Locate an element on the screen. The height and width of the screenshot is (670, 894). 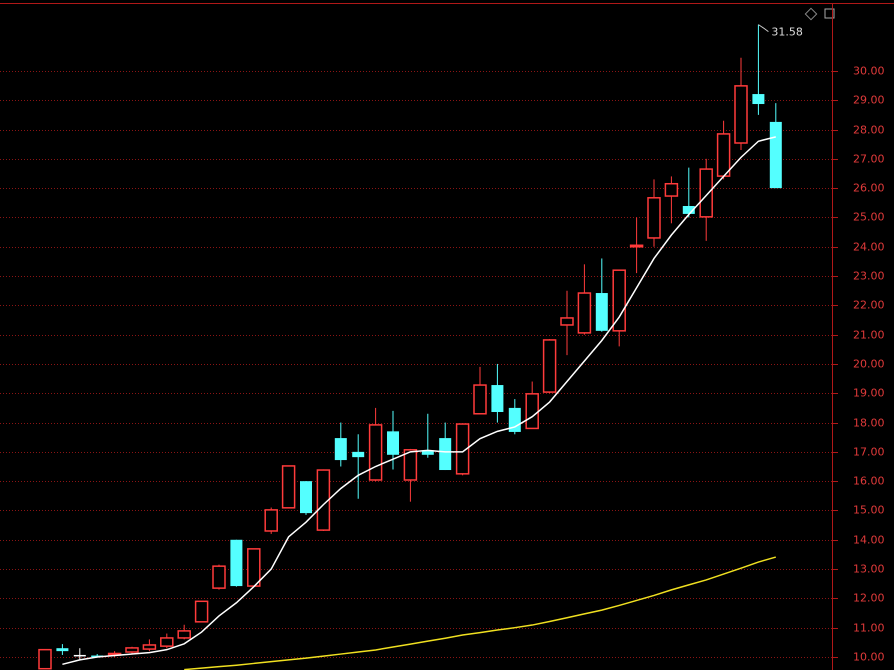
max-label: 31.58 is located at coordinates (787, 32).